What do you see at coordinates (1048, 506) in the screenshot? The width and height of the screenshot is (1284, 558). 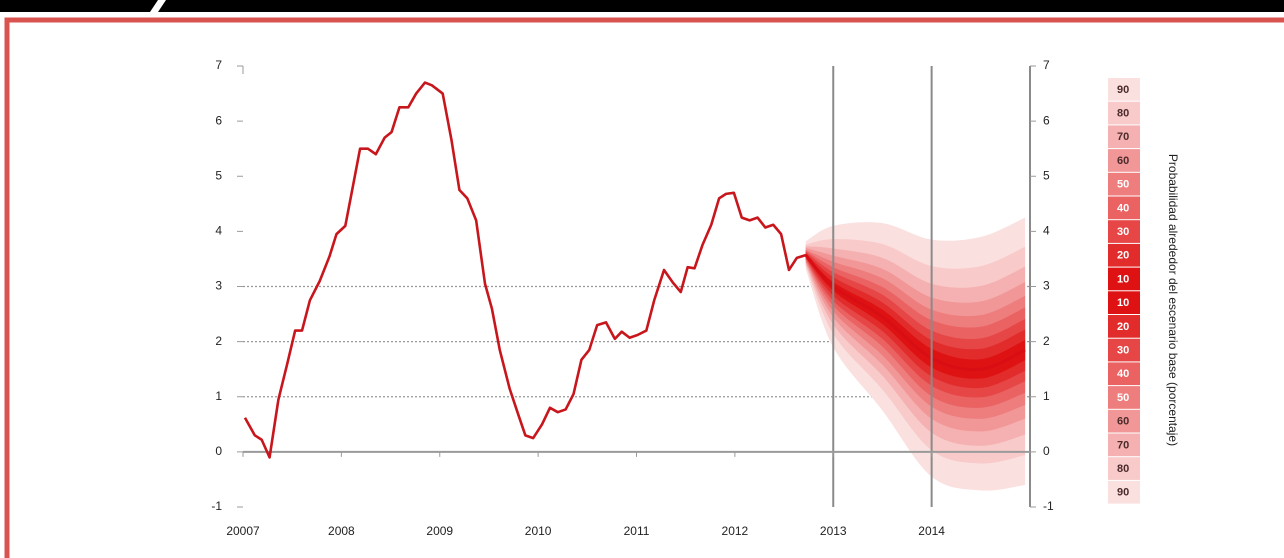 I see `y2-tick-label: -1` at bounding box center [1048, 506].